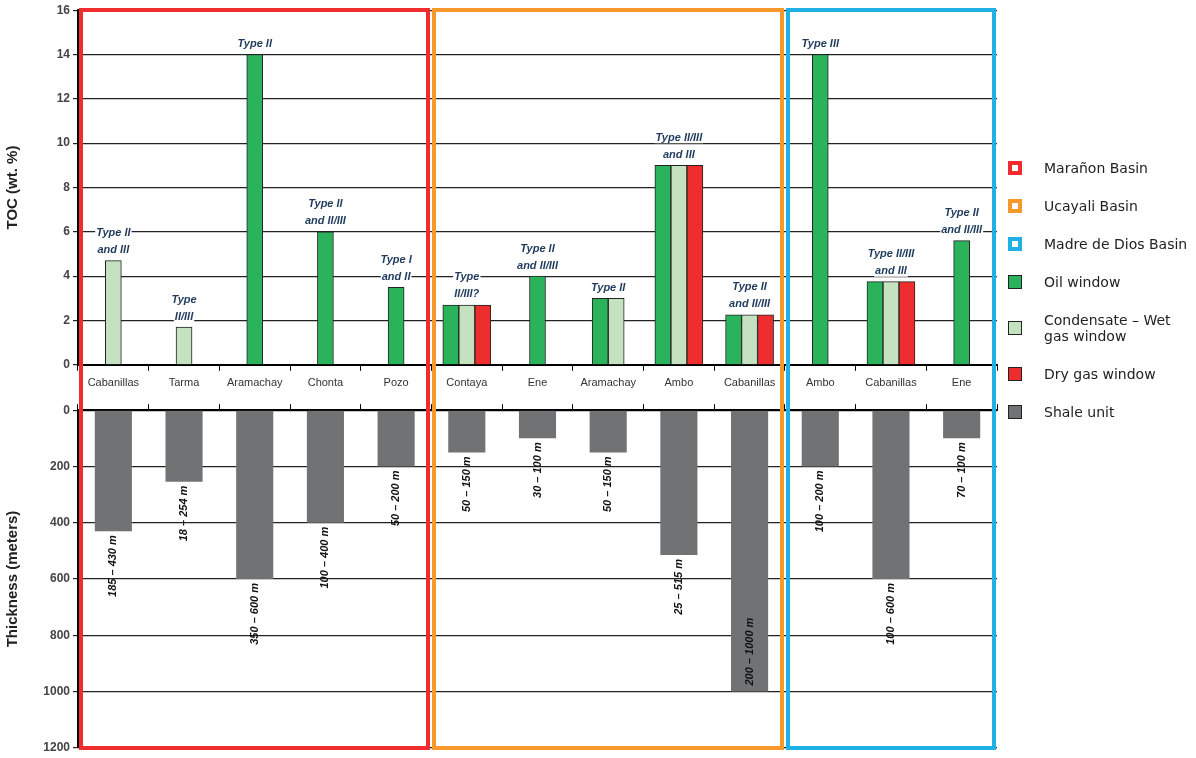 The width and height of the screenshot is (1196, 758). What do you see at coordinates (60, 634) in the screenshot?
I see `y-tick-label: 800` at bounding box center [60, 634].